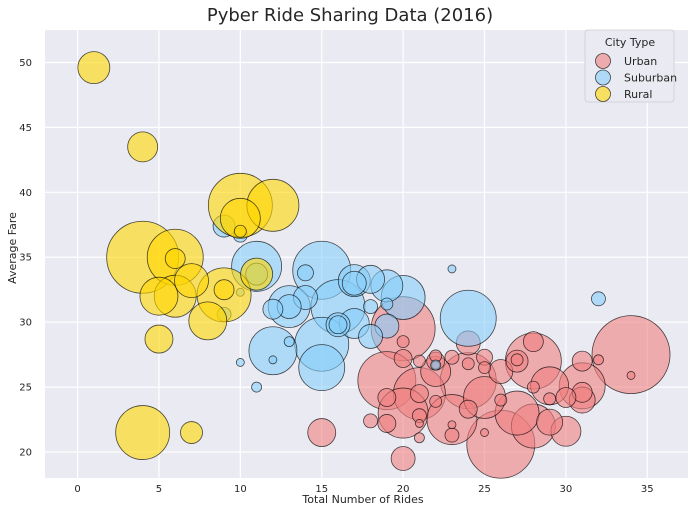  I want to click on x-tick-label: 30, so click(566, 489).